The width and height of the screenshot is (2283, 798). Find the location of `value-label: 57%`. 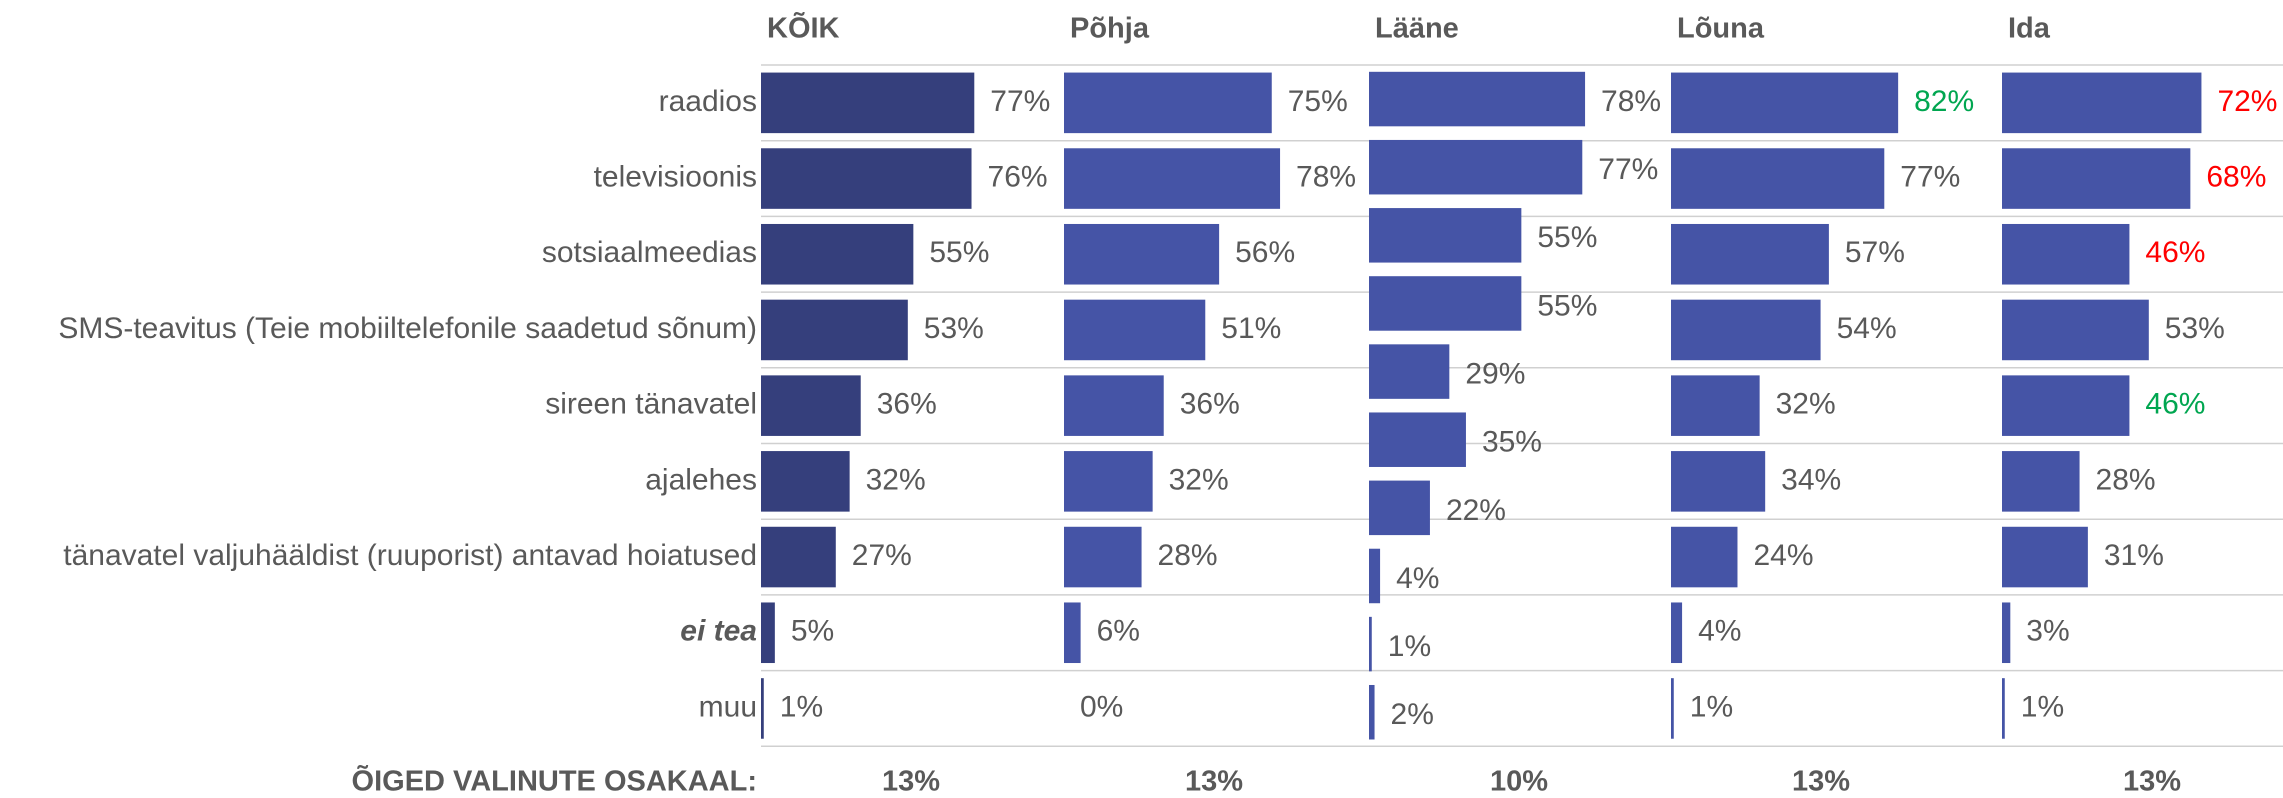

value-label: 57% is located at coordinates (1875, 252).